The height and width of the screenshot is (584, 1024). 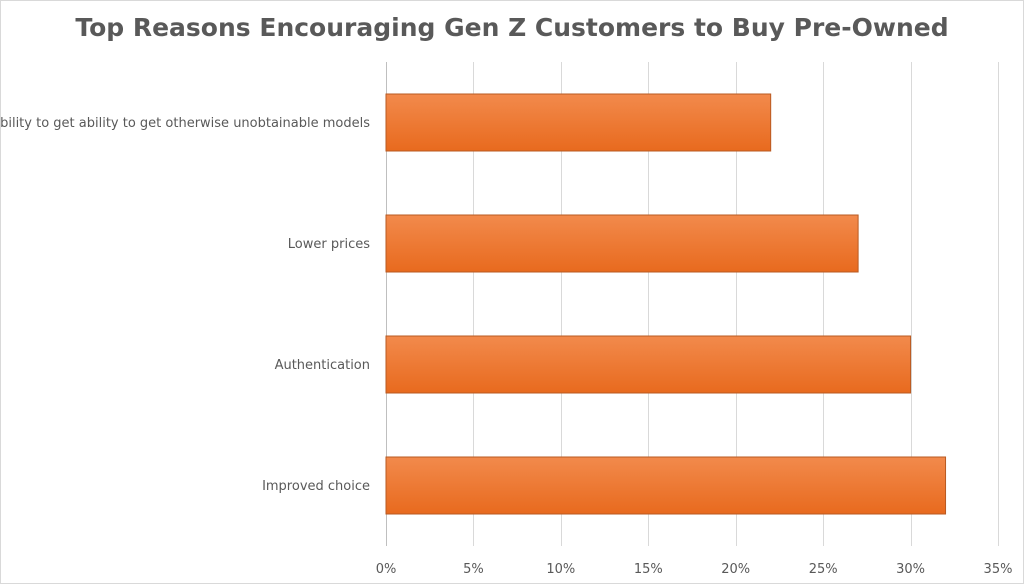 What do you see at coordinates (694, 569) in the screenshot?
I see `x-axis-tick-labels: 0% 5% 10% 15% 20% 25% 30% 35%` at bounding box center [694, 569].